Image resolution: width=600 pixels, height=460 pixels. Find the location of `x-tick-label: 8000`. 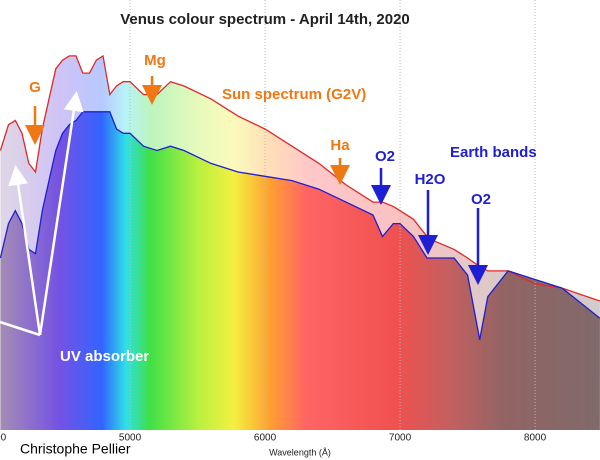

x-tick-label: 8000 is located at coordinates (535, 438).